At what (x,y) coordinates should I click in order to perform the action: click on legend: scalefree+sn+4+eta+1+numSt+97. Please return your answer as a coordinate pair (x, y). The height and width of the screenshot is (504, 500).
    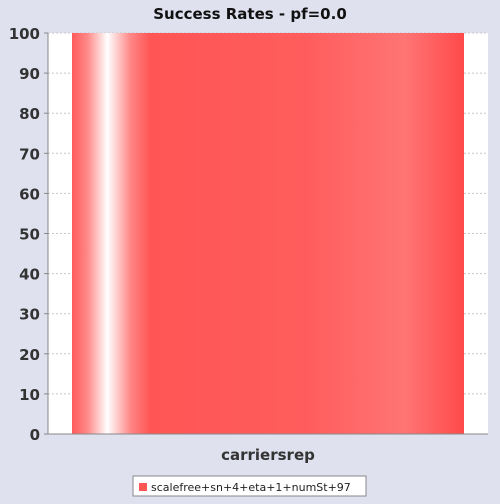
    Looking at the image, I should click on (249, 486).